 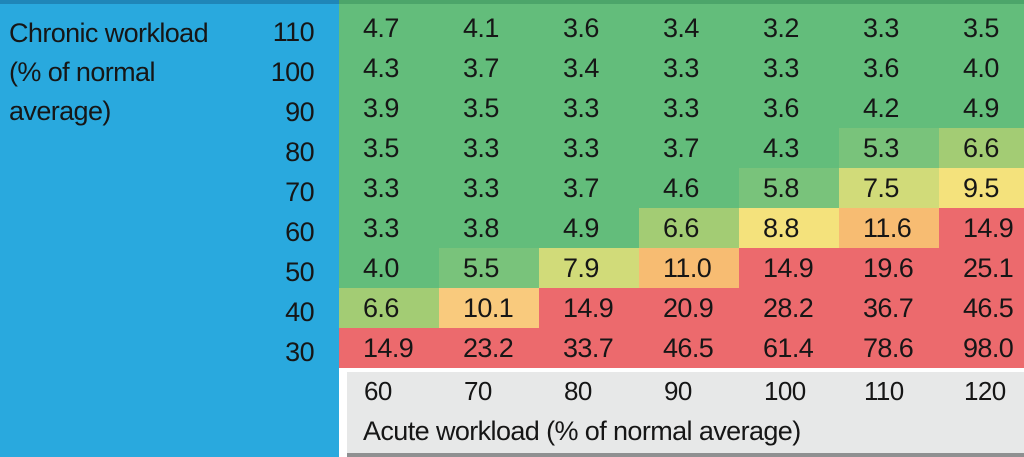 I want to click on x-axis-tick-label: 110, so click(x=884, y=391).